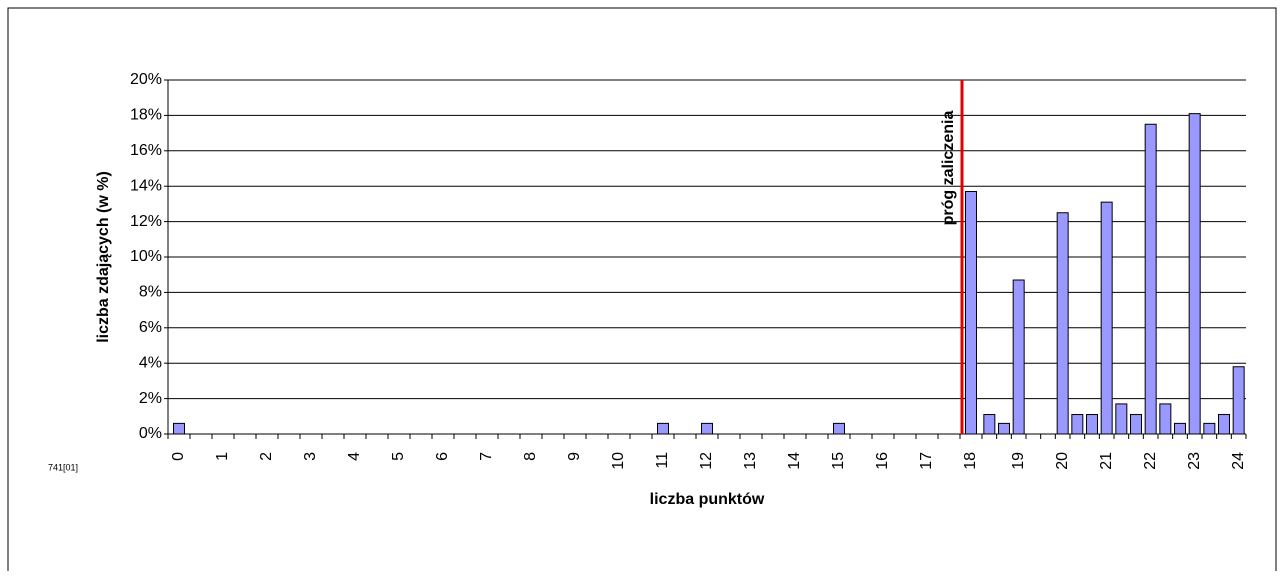 This screenshot has width=1284, height=576. What do you see at coordinates (970, 461) in the screenshot?
I see `x-tick-label: 18` at bounding box center [970, 461].